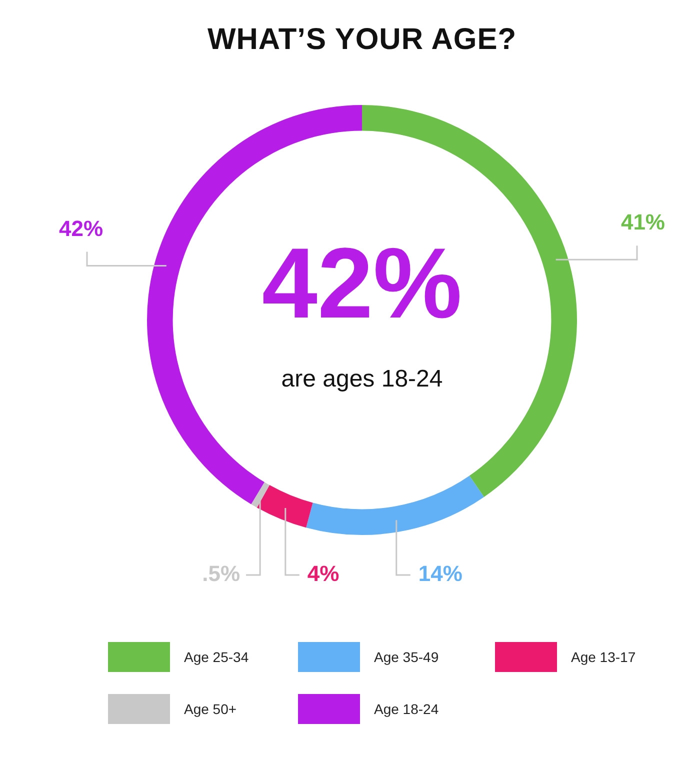 This screenshot has width=694, height=762. Describe the element at coordinates (81, 228) in the screenshot. I see `data-label: 42%` at that location.